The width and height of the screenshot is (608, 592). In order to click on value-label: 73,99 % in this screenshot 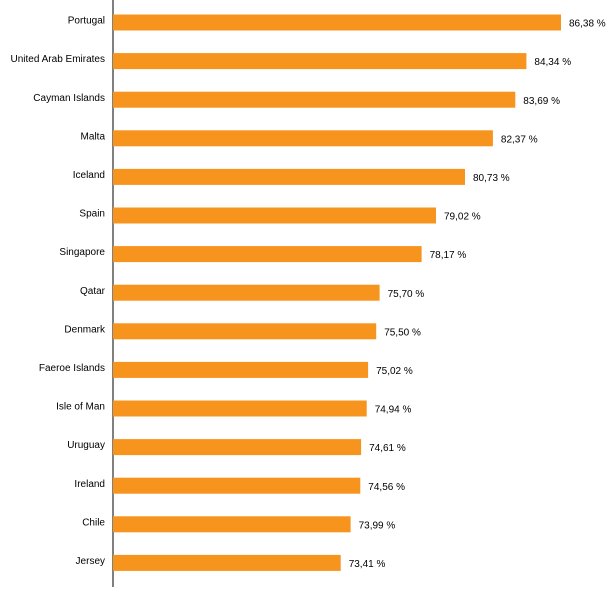, I will do `click(377, 525)`.